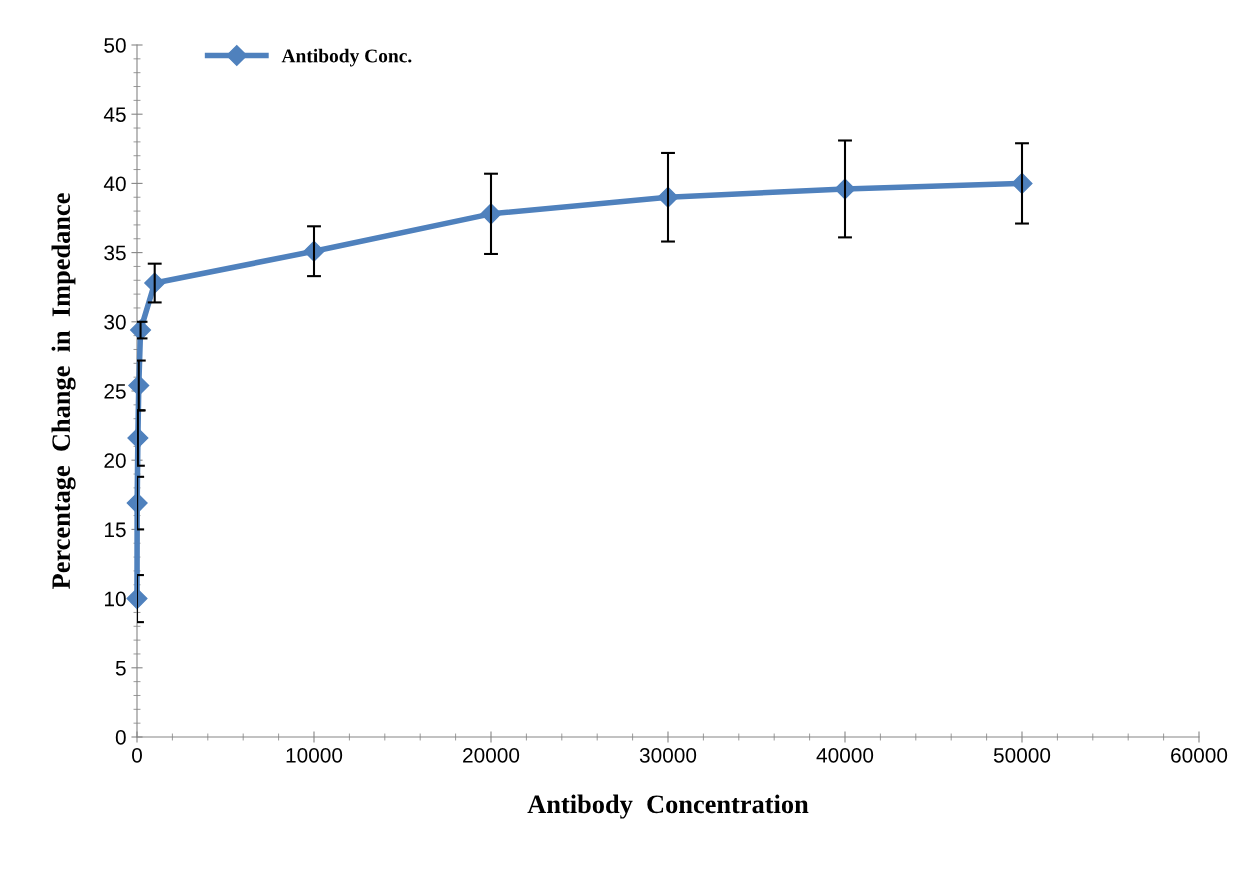 The height and width of the screenshot is (869, 1247). What do you see at coordinates (346, 57) in the screenshot?
I see `legend-label: Antibody Conc.` at bounding box center [346, 57].